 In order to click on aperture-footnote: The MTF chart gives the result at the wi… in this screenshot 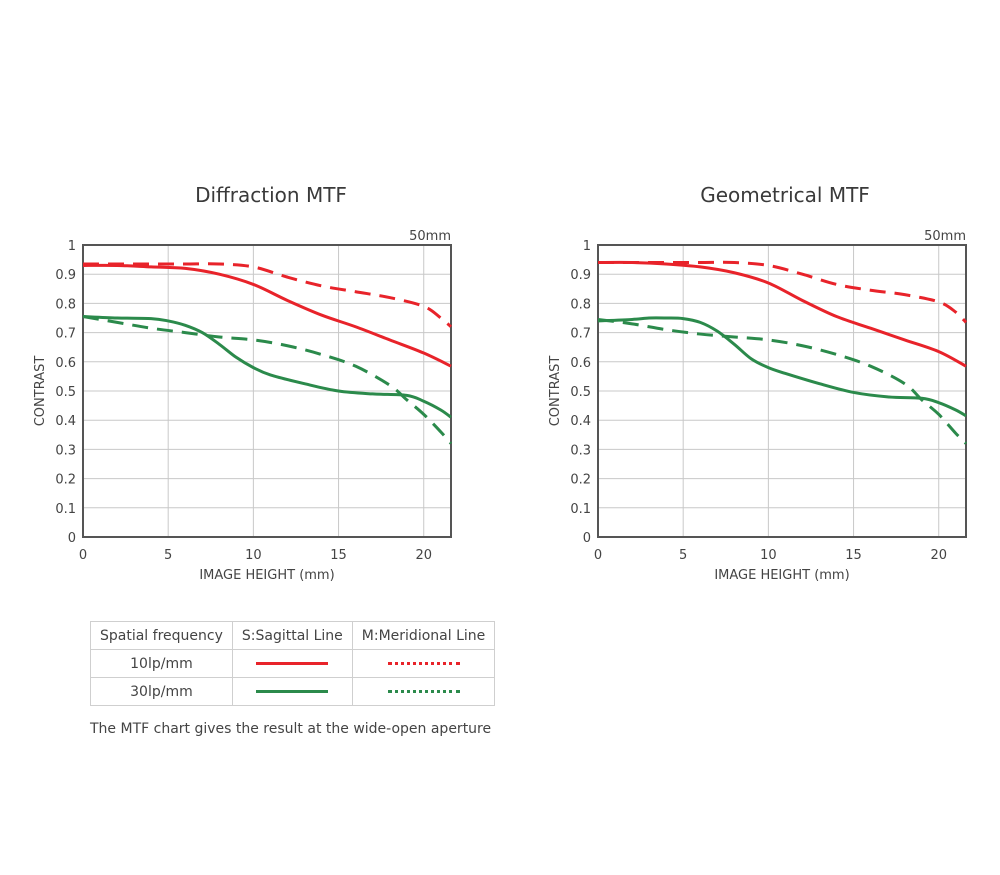, I will do `click(291, 729)`.